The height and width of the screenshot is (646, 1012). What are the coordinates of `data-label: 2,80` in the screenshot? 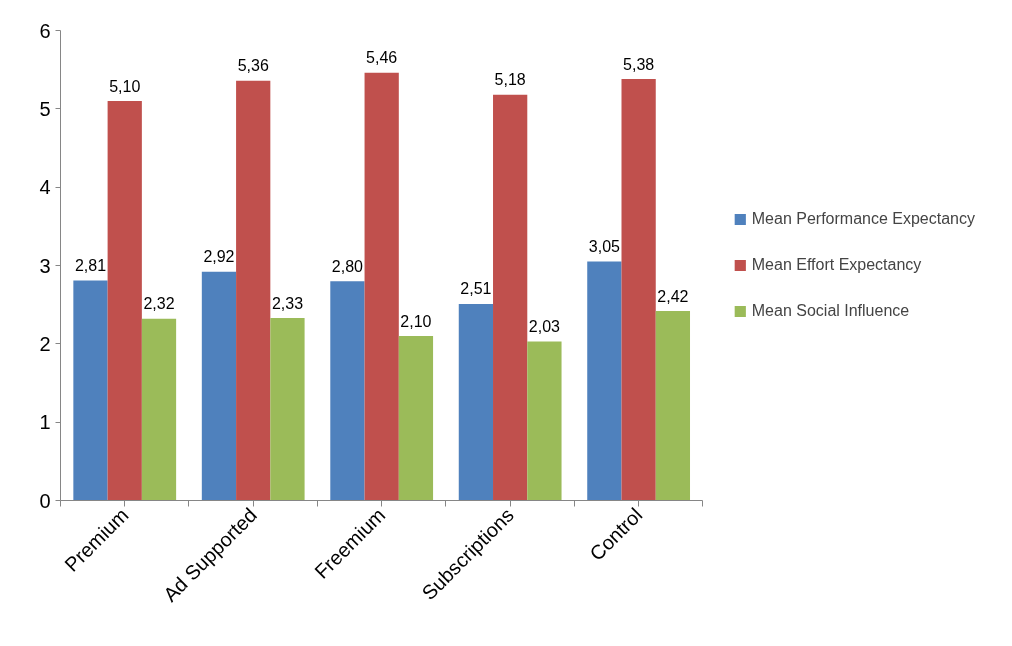 It's located at (347, 266).